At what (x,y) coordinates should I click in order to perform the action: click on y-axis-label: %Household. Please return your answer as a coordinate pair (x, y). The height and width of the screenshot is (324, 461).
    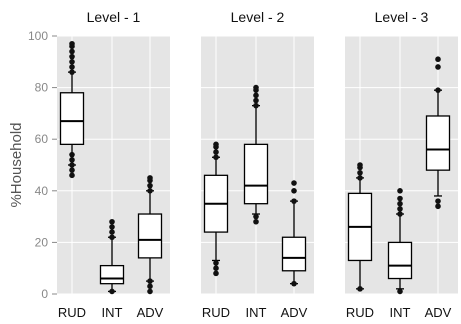
    Looking at the image, I should click on (16, 164).